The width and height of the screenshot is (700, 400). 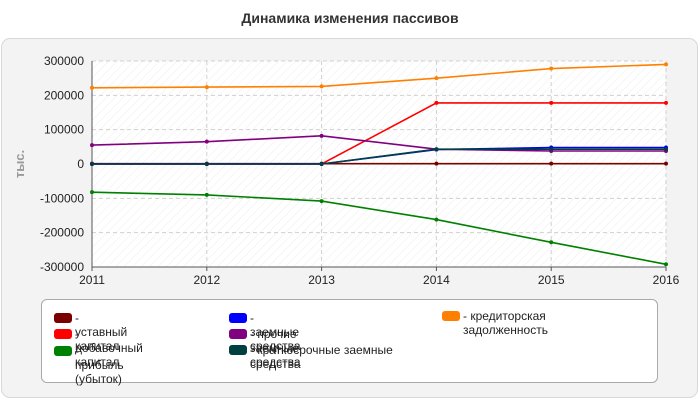 I want to click on legend-item: - заемные средства, so click(x=265, y=332).